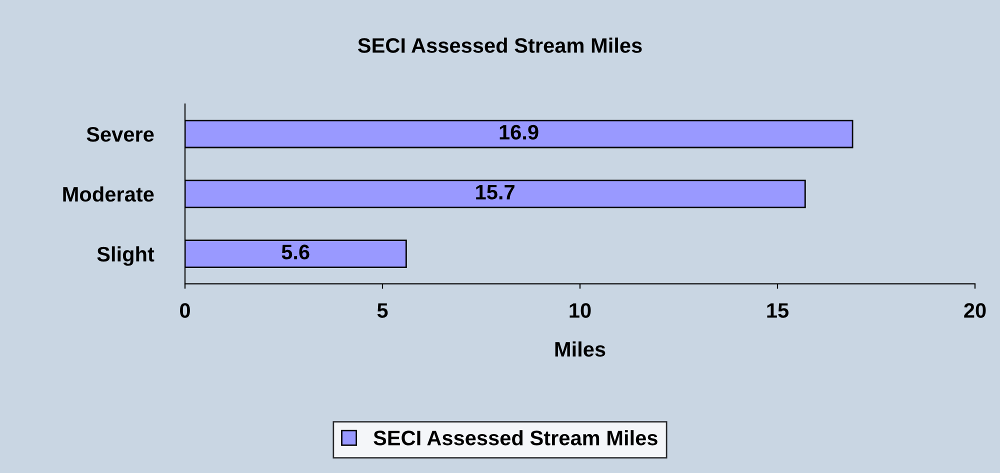 This screenshot has width=1000, height=473. What do you see at coordinates (778, 310) in the screenshot?
I see `x-tick-label: 15` at bounding box center [778, 310].